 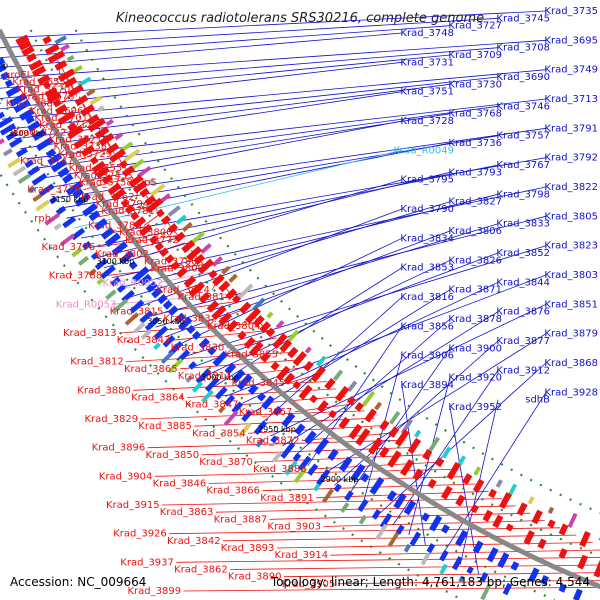 I want to click on gene-label: Krad_R0053, so click(x=86, y=304).